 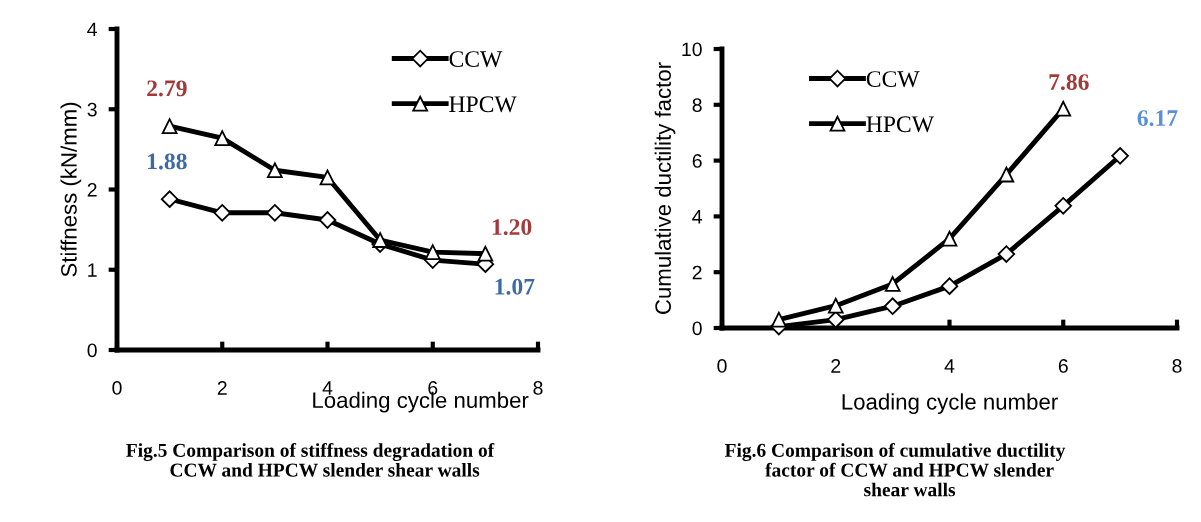 I want to click on data-label: 1.07, so click(x=515, y=286).